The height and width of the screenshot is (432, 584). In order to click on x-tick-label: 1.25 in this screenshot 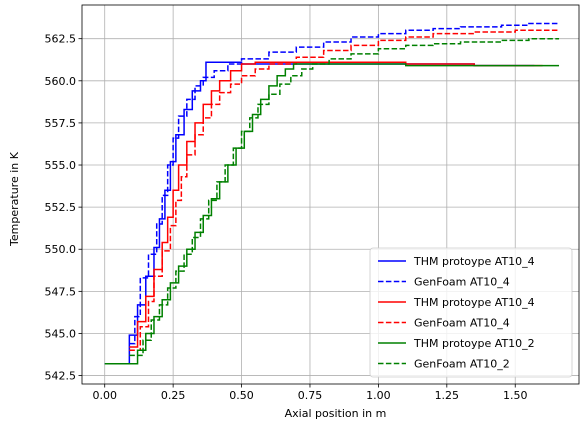, I will do `click(447, 395)`.